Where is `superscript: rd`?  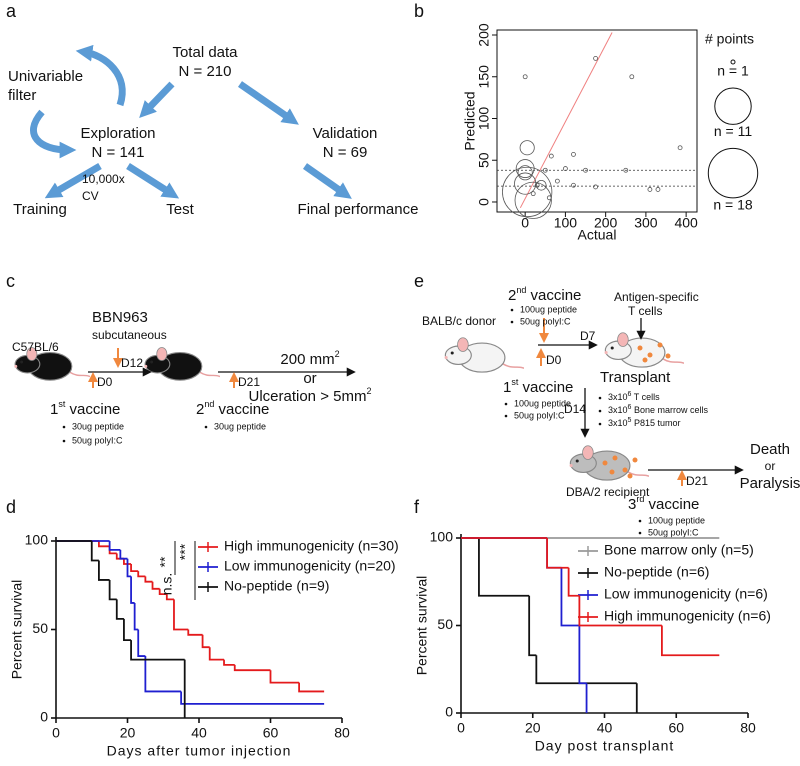
superscript: rd is located at coordinates (640, 499).